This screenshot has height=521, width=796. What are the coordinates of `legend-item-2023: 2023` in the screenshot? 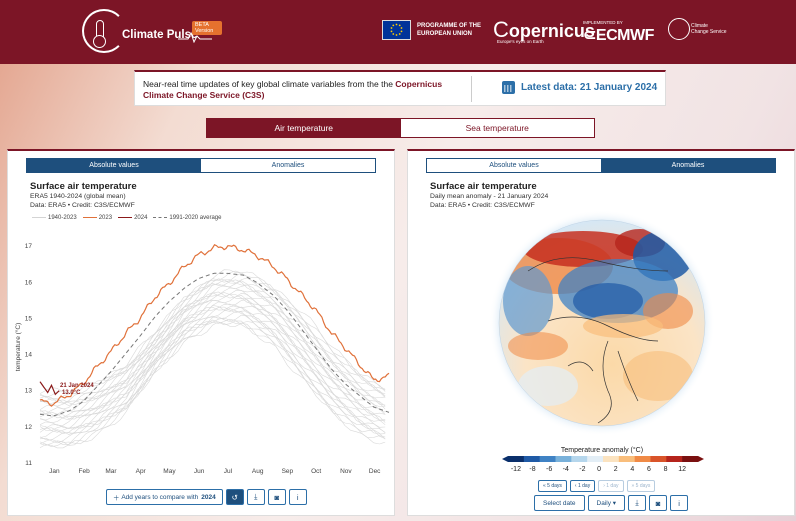 It's located at (97, 218).